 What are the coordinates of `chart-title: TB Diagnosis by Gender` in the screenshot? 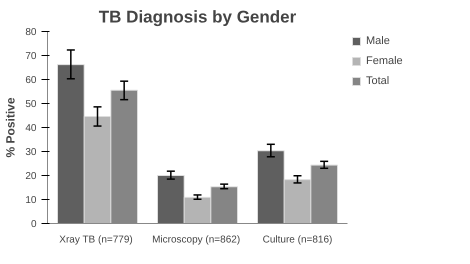 It's located at (197, 17).